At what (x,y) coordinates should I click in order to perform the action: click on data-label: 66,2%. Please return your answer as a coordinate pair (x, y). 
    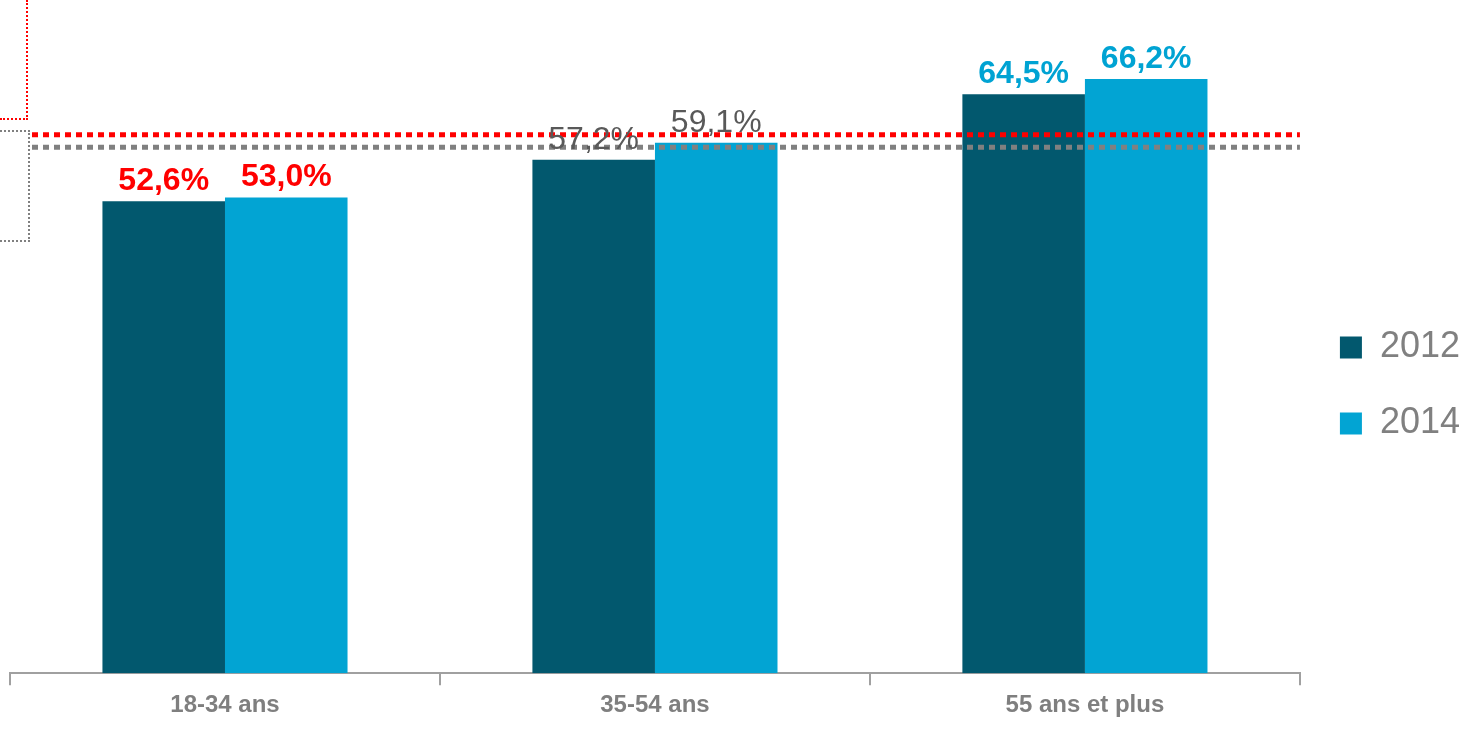
    Looking at the image, I should click on (1146, 56).